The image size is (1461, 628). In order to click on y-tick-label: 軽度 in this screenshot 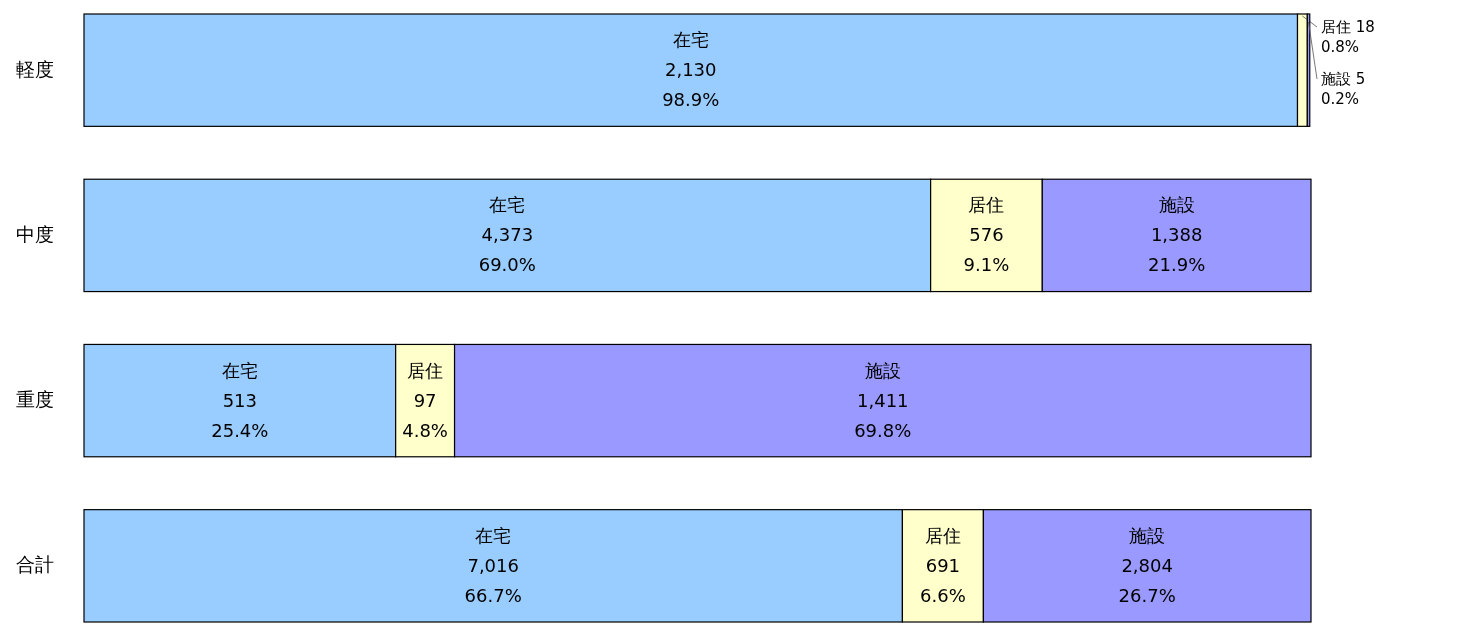, I will do `click(35, 68)`.